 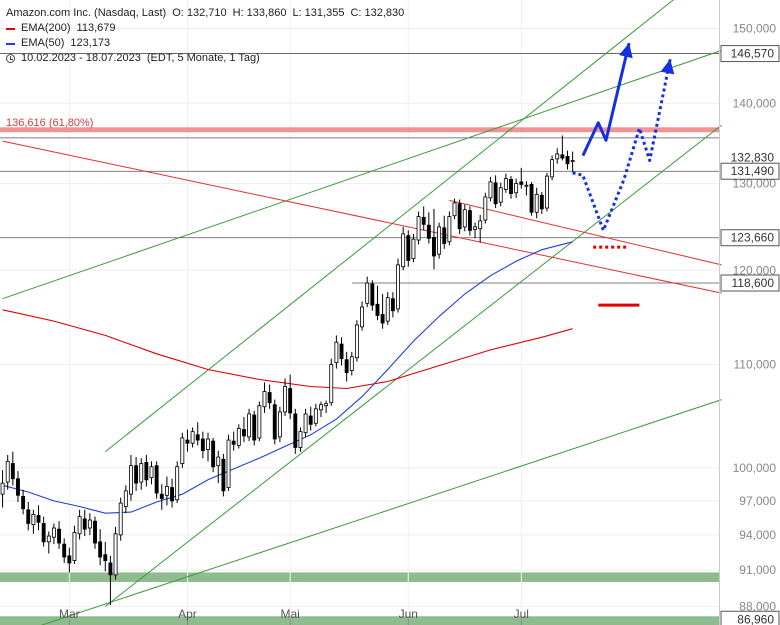 What do you see at coordinates (667, 67) in the screenshot?
I see `projection-arrowhead-correction-path` at bounding box center [667, 67].